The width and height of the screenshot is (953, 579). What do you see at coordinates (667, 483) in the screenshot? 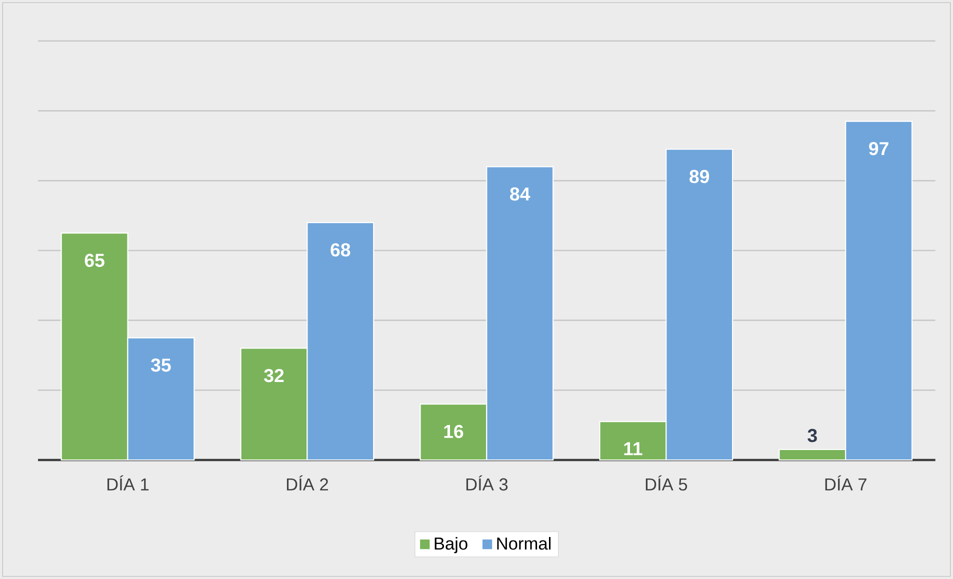
I see `x-tick-label: DÍA 5` at bounding box center [667, 483].